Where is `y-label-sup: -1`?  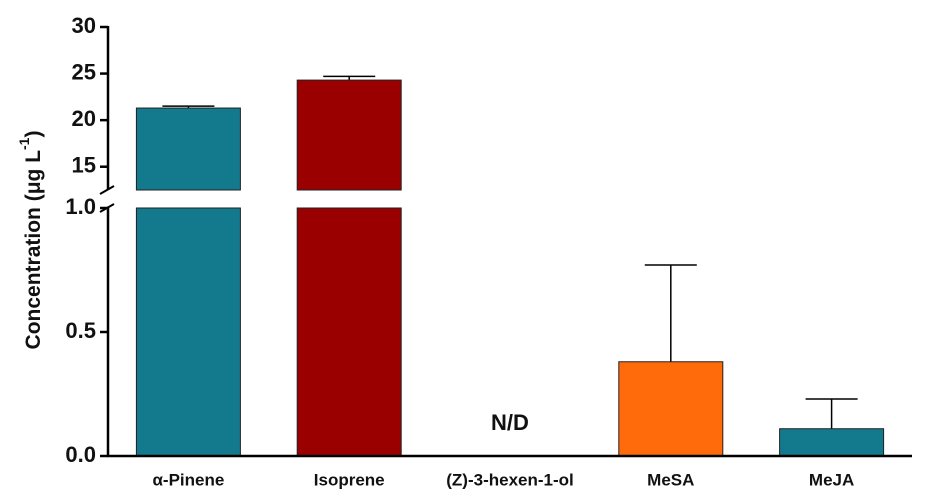
y-label-sup: -1 is located at coordinates (24, 143).